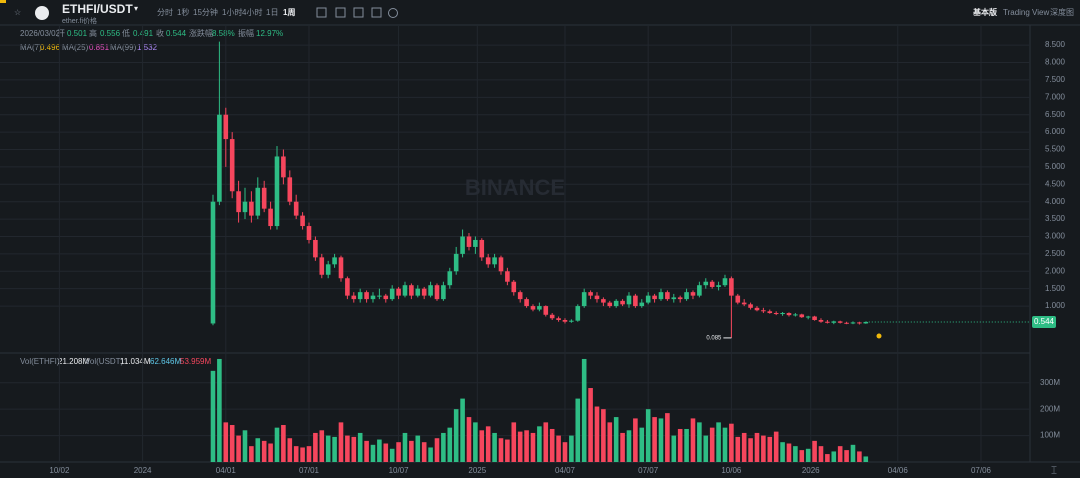  Describe the element at coordinates (42, 13) in the screenshot. I see `coin-logo` at that location.